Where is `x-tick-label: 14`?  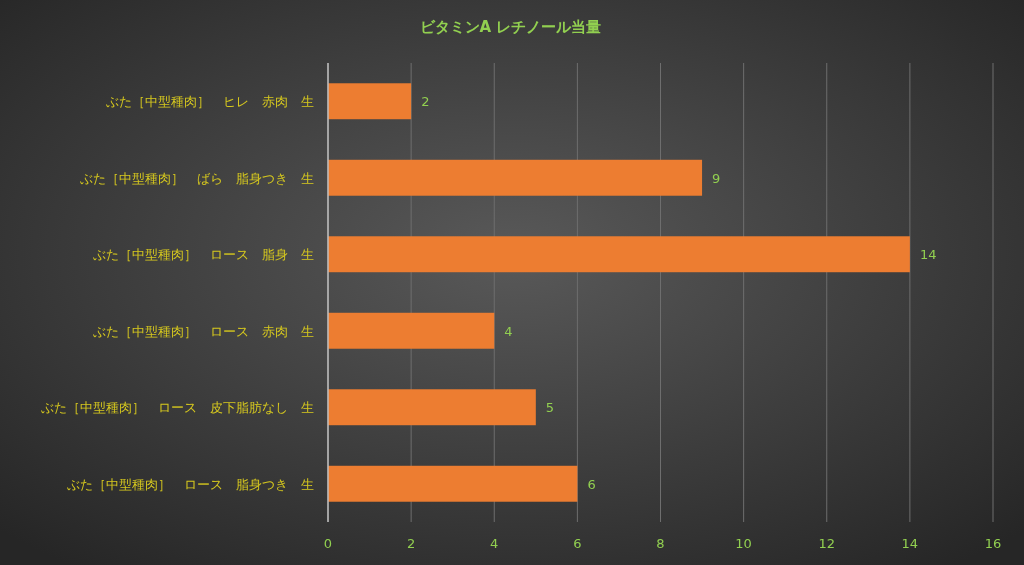
x-tick-label: 14 is located at coordinates (910, 543).